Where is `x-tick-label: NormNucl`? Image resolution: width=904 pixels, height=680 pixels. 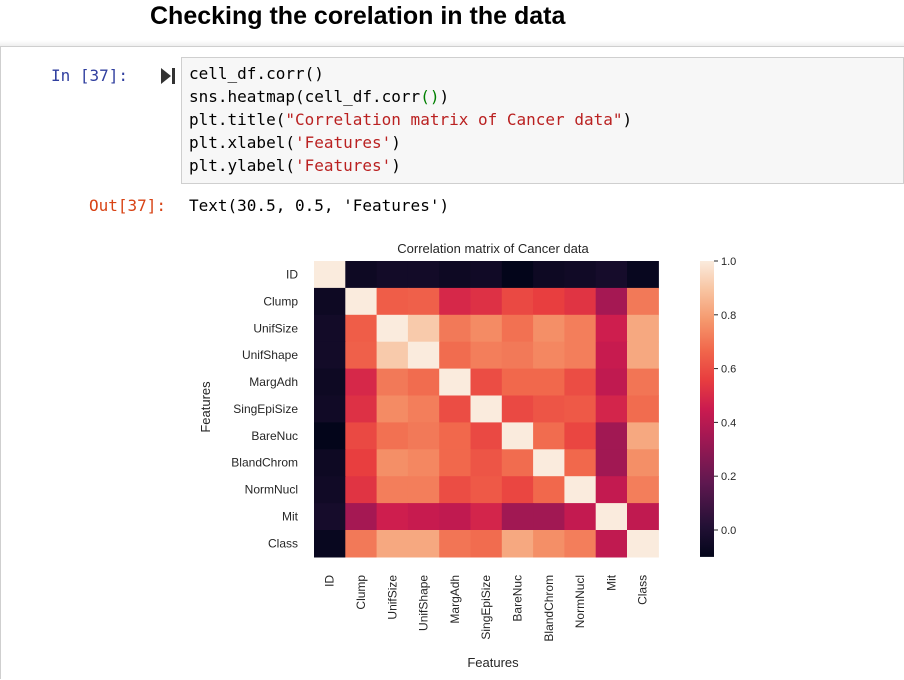
x-tick-label: NormNucl is located at coordinates (580, 601).